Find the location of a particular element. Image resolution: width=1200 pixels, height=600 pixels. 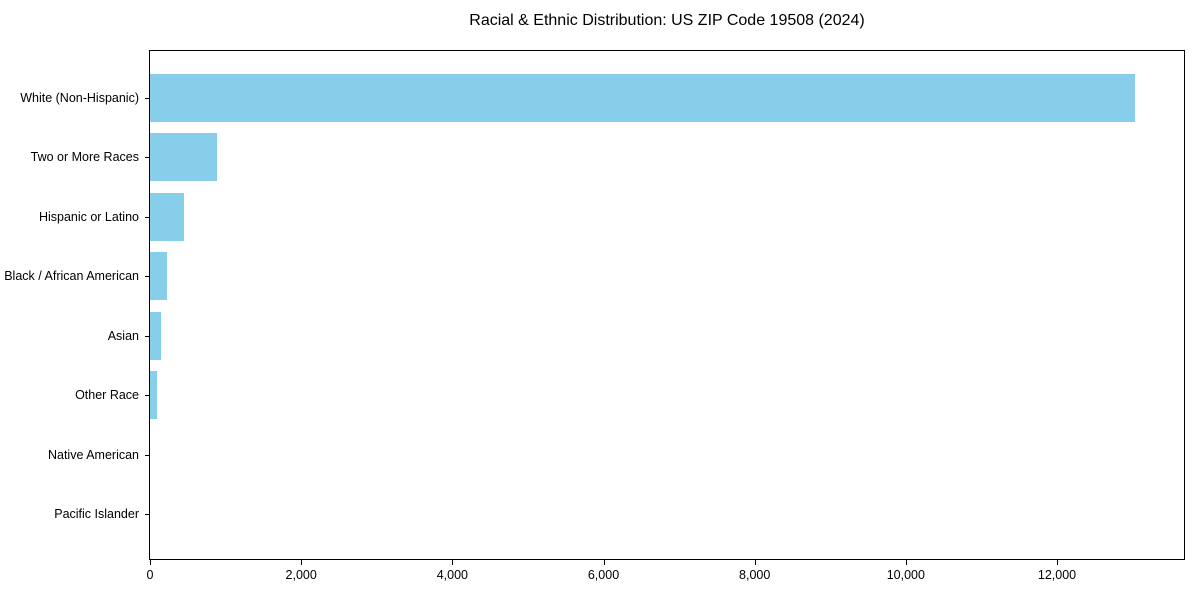

bar-other-race is located at coordinates (154, 395).